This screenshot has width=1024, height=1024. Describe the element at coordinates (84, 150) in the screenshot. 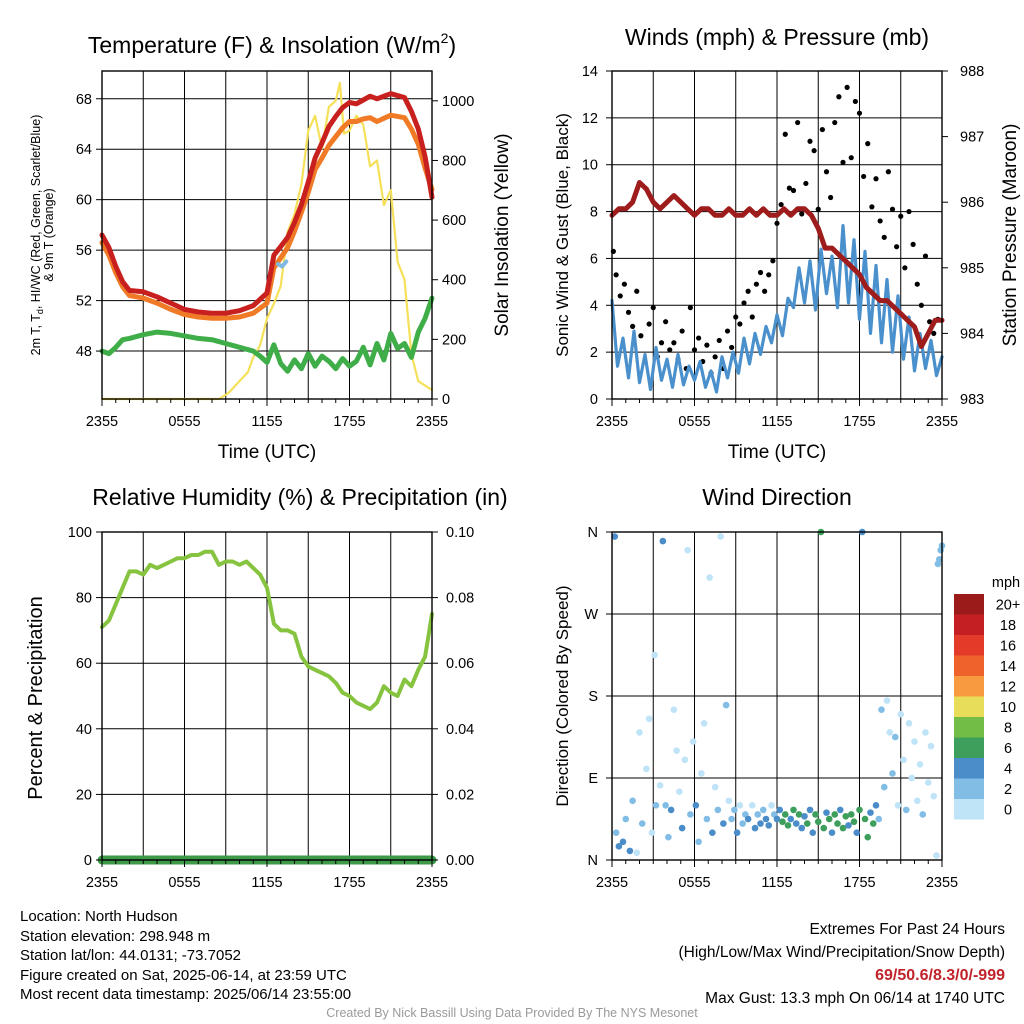

I see `temp-ytick-label: 64` at that location.